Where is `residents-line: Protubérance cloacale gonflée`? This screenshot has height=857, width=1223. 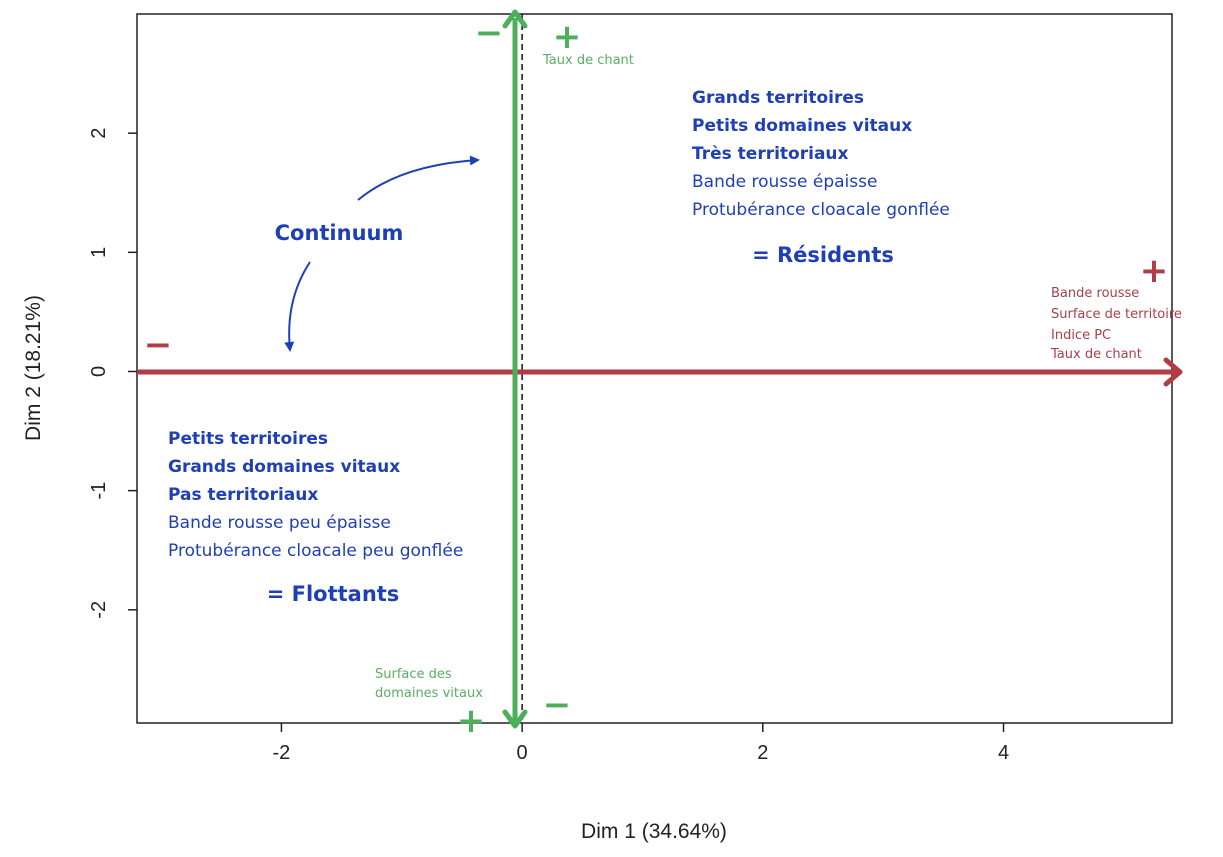
residents-line: Protubérance cloacale gonflée is located at coordinates (821, 210).